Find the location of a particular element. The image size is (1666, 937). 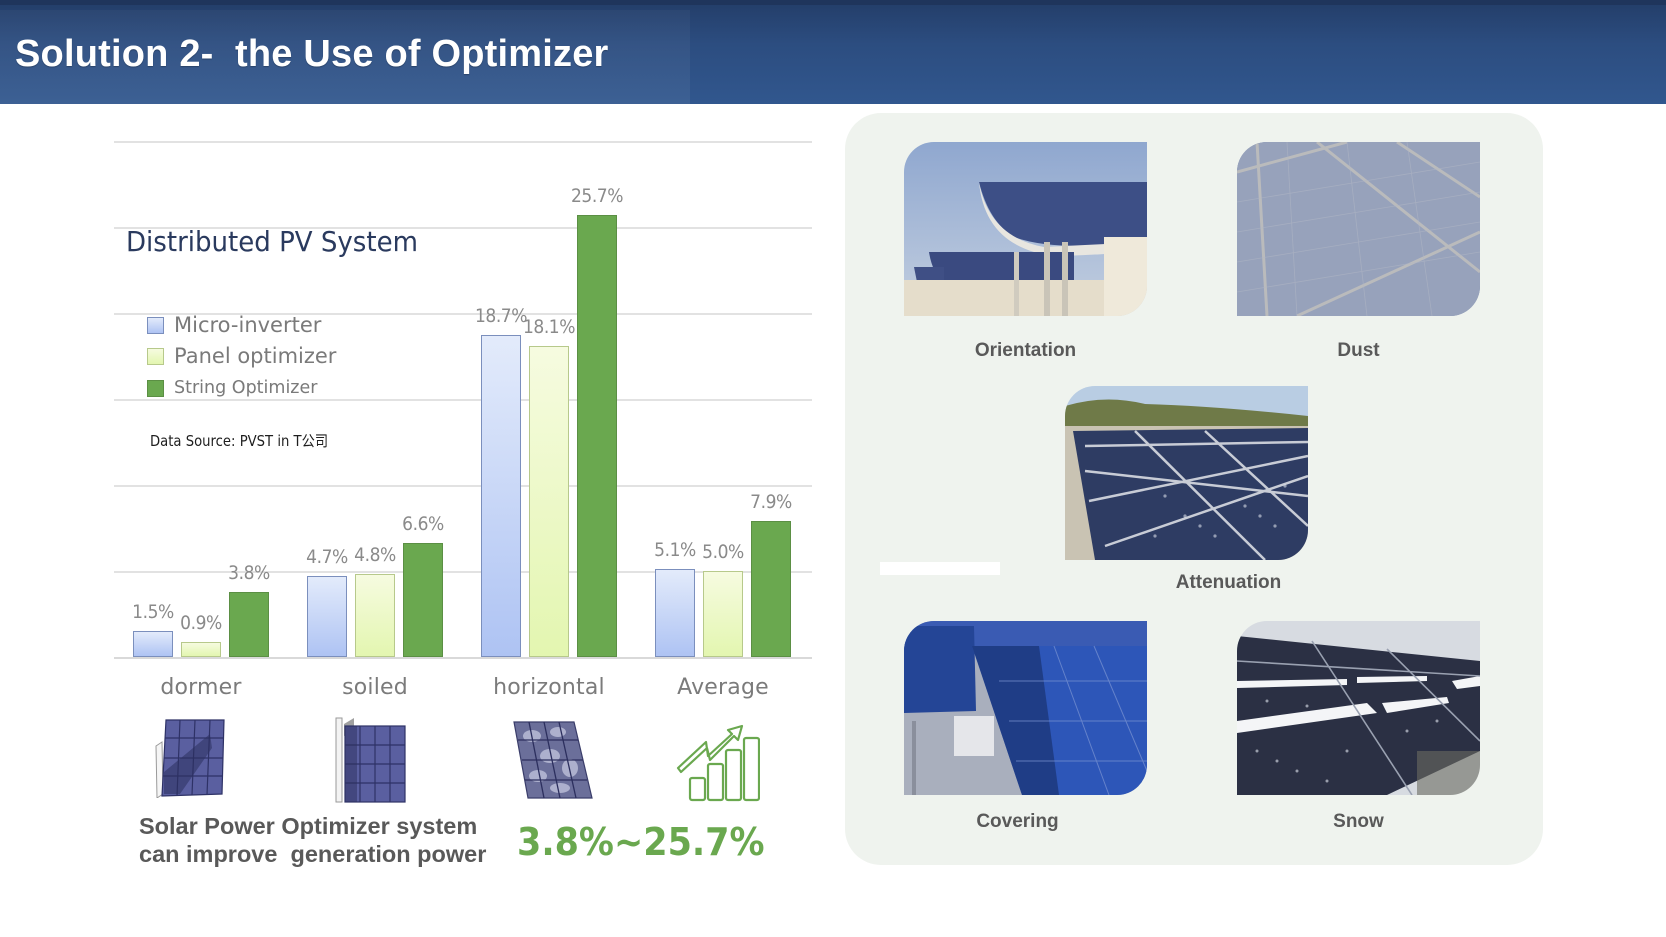

page-title: Solution 2- the Use of Optimizer is located at coordinates (312, 54).